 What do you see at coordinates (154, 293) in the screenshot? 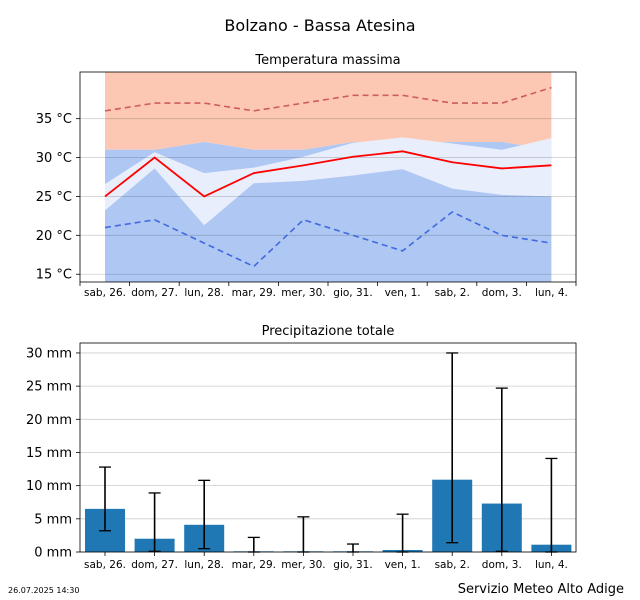
I see `temperature-xtick-label: dom, 27.` at bounding box center [154, 293].